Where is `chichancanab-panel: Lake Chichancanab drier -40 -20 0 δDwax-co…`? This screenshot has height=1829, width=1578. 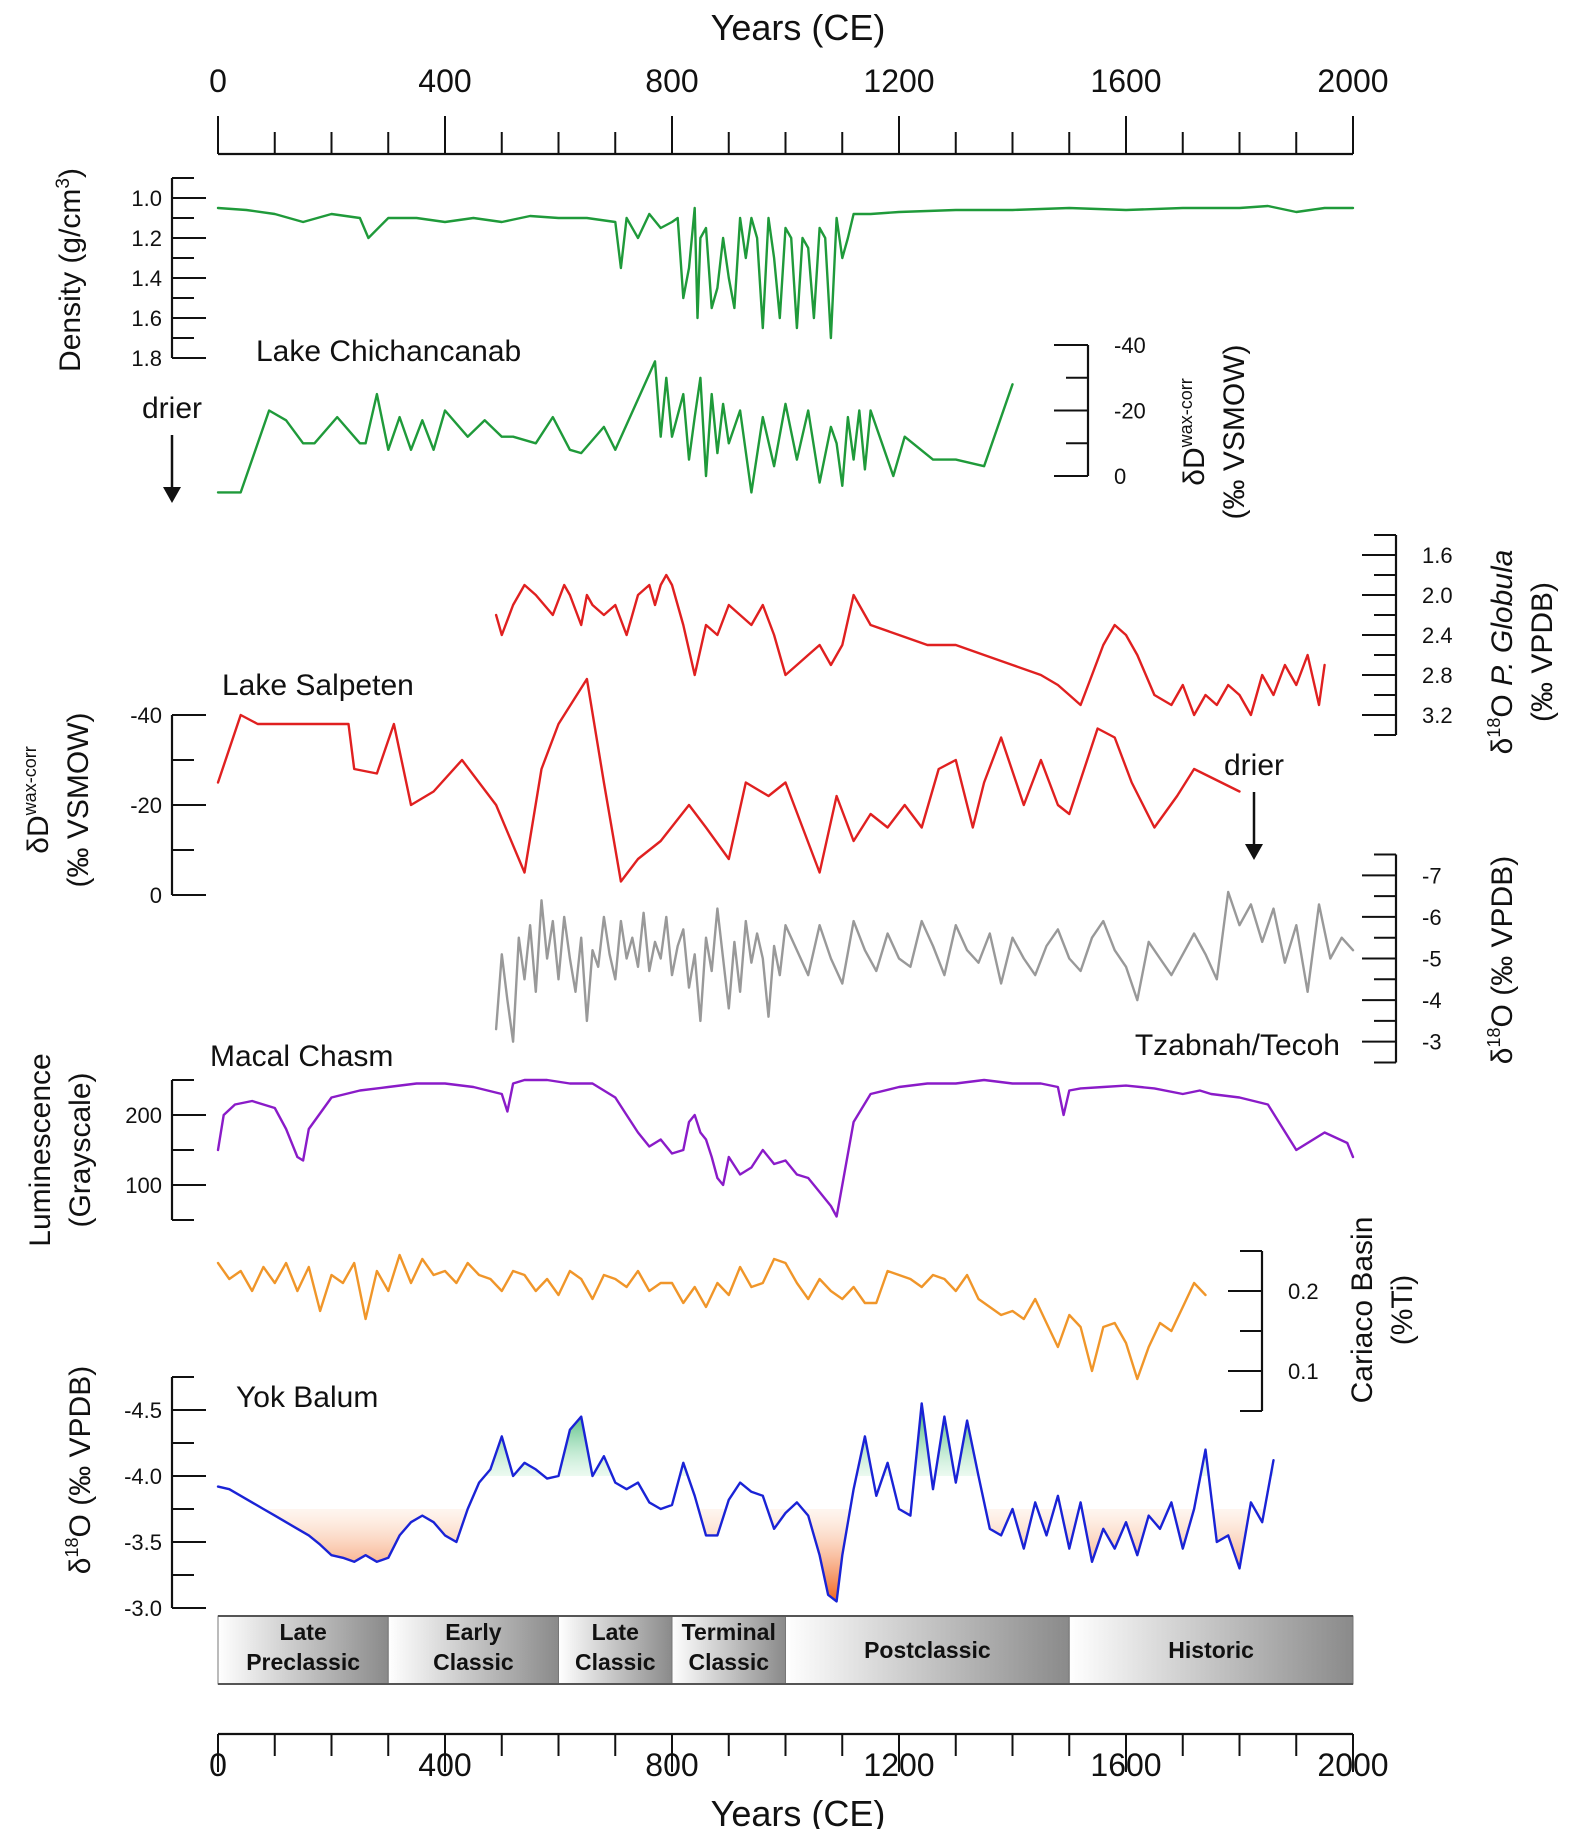 chichancanab-panel: Lake Chichancanab drier -40 -20 0 δDwax-co… is located at coordinates (696, 426).